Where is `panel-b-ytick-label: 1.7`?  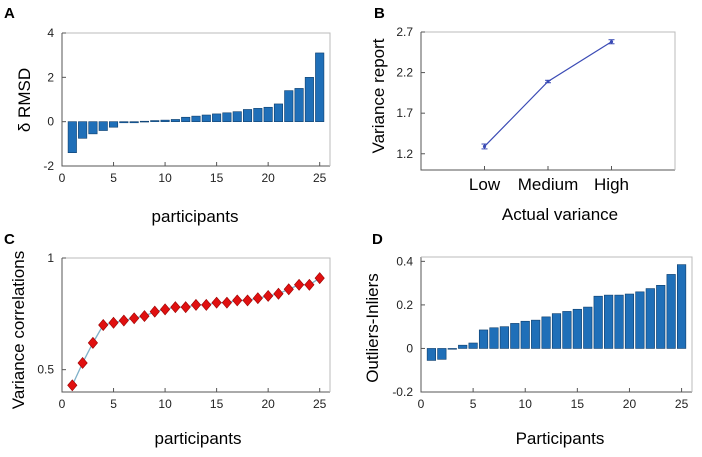
panel-b-ytick-label: 1.7 is located at coordinates (404, 113).